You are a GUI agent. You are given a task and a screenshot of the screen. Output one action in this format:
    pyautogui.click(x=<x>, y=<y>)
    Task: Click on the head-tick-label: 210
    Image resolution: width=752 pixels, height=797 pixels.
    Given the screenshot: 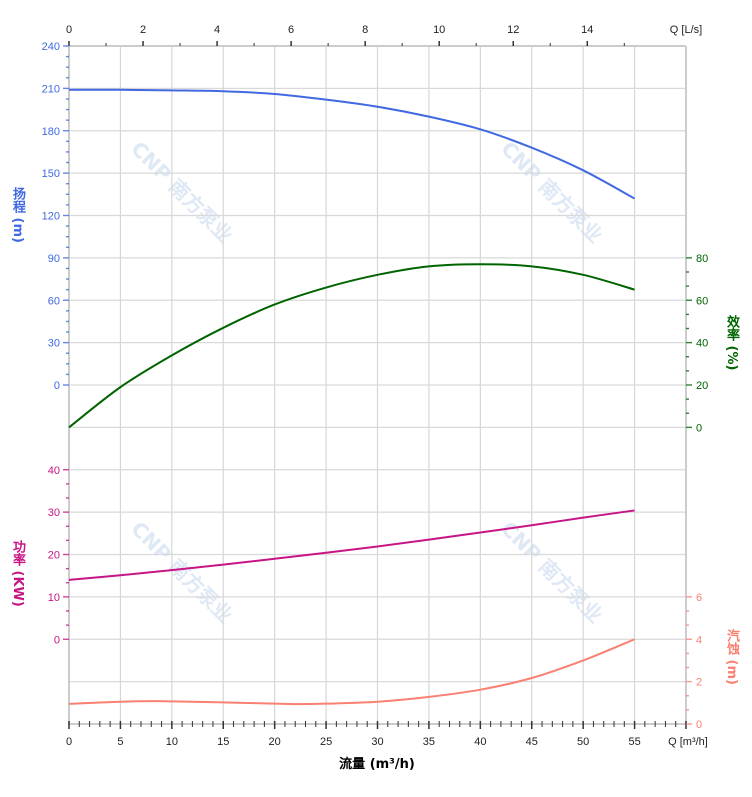 What is the action you would take?
    pyautogui.click(x=51, y=89)
    